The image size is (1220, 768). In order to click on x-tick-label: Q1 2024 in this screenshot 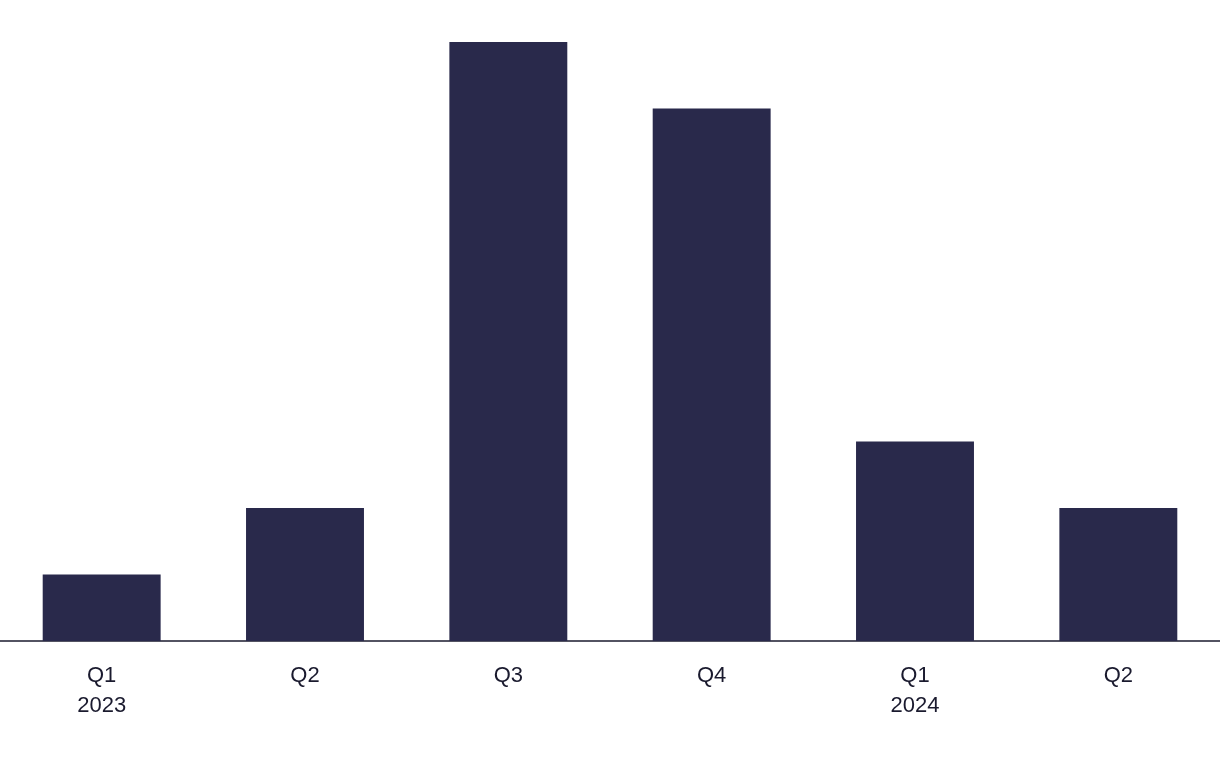, I will do `click(915, 689)`.